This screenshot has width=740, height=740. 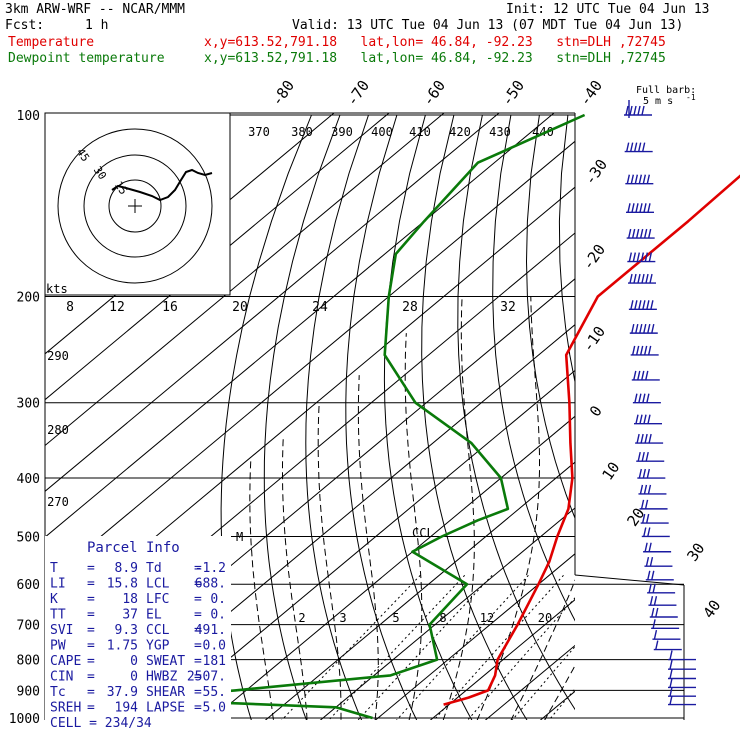 I want to click on hodograph-axis-label: 16, so click(x=170, y=307).